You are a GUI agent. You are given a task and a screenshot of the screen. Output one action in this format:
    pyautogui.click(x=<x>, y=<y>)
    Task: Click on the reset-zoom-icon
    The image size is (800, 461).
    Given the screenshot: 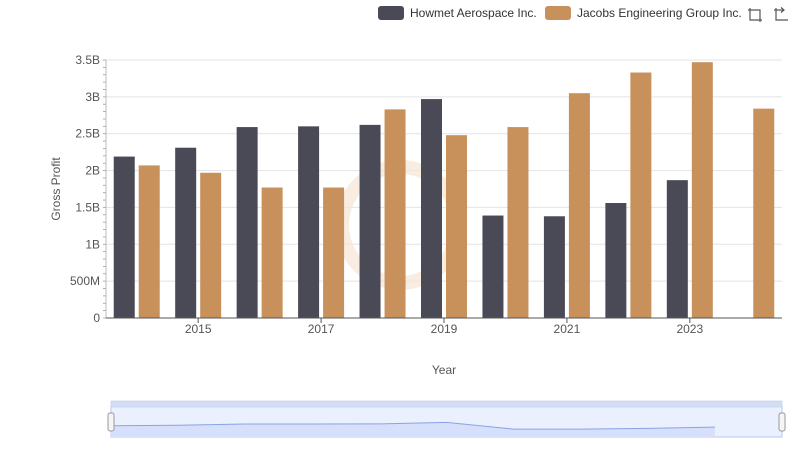 What is the action you would take?
    pyautogui.click(x=781, y=15)
    